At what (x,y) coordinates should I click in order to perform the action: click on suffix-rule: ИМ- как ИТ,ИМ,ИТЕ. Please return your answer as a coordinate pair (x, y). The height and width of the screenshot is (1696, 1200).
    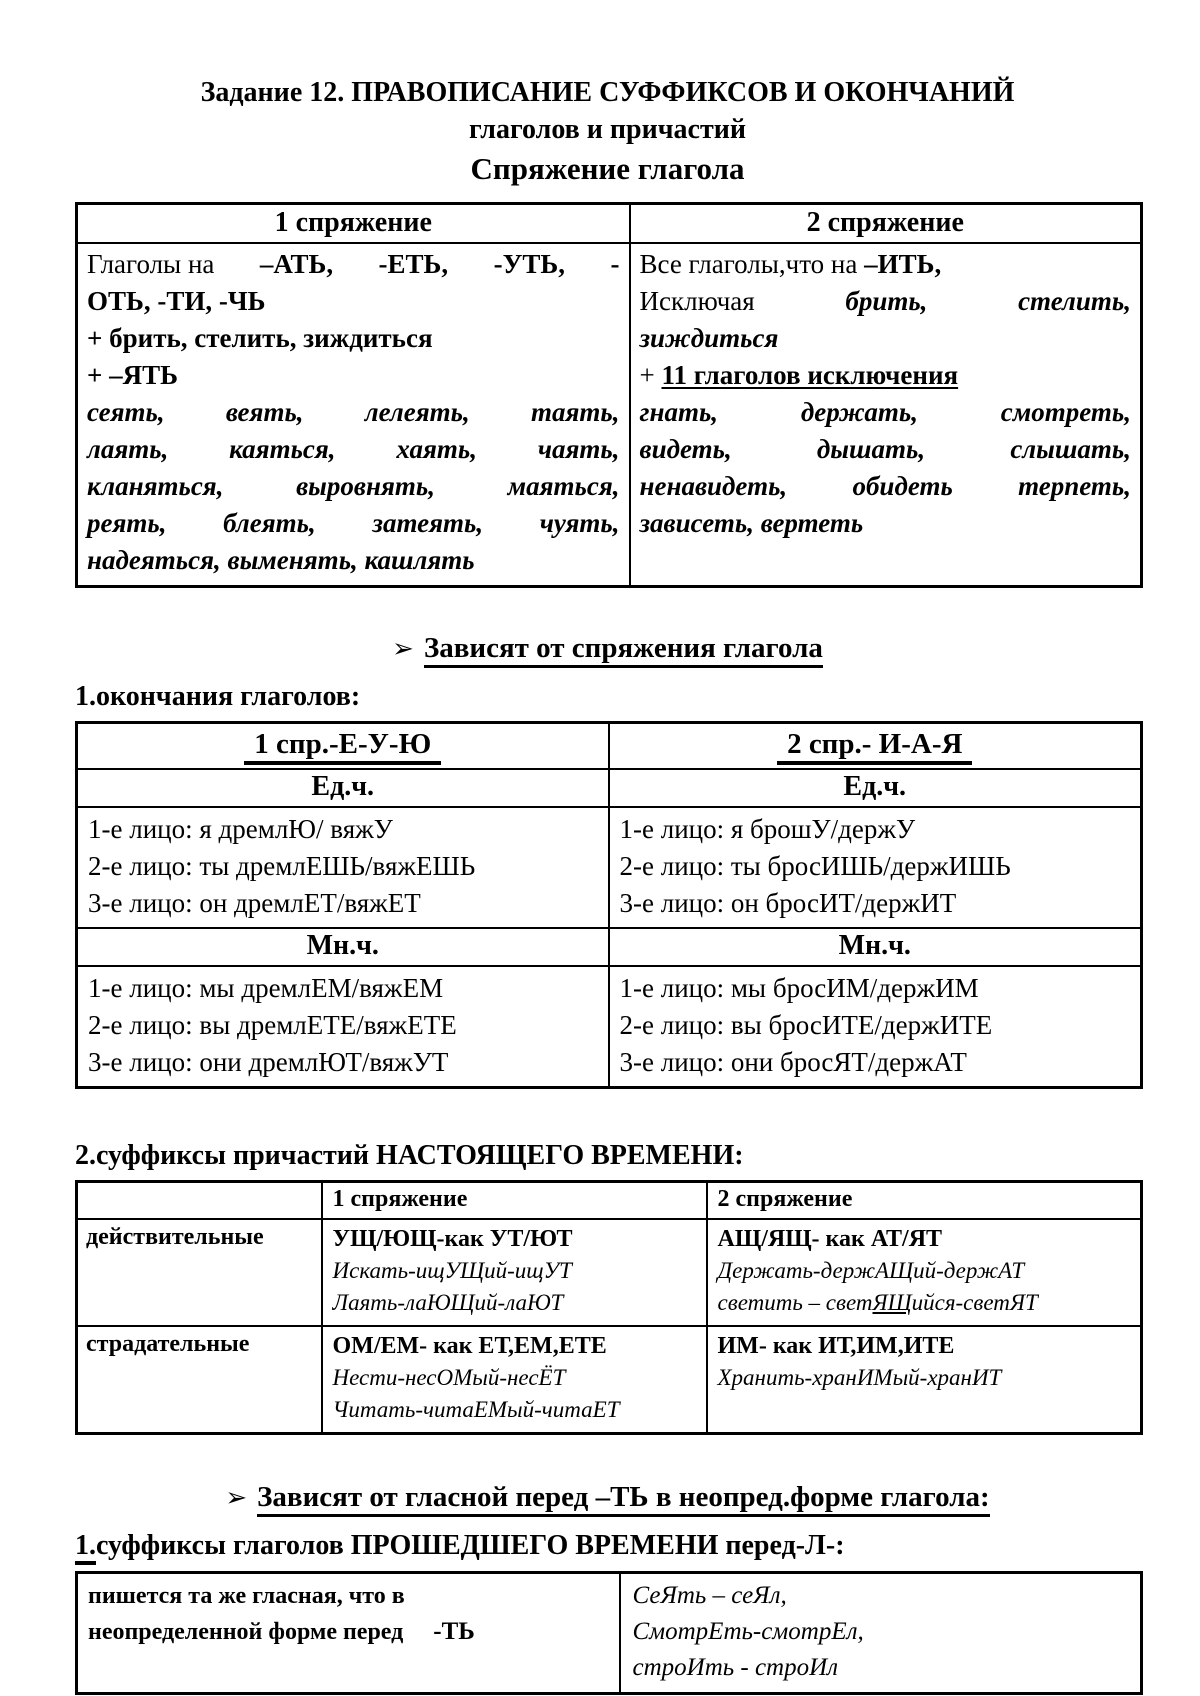
    Looking at the image, I should click on (836, 1346).